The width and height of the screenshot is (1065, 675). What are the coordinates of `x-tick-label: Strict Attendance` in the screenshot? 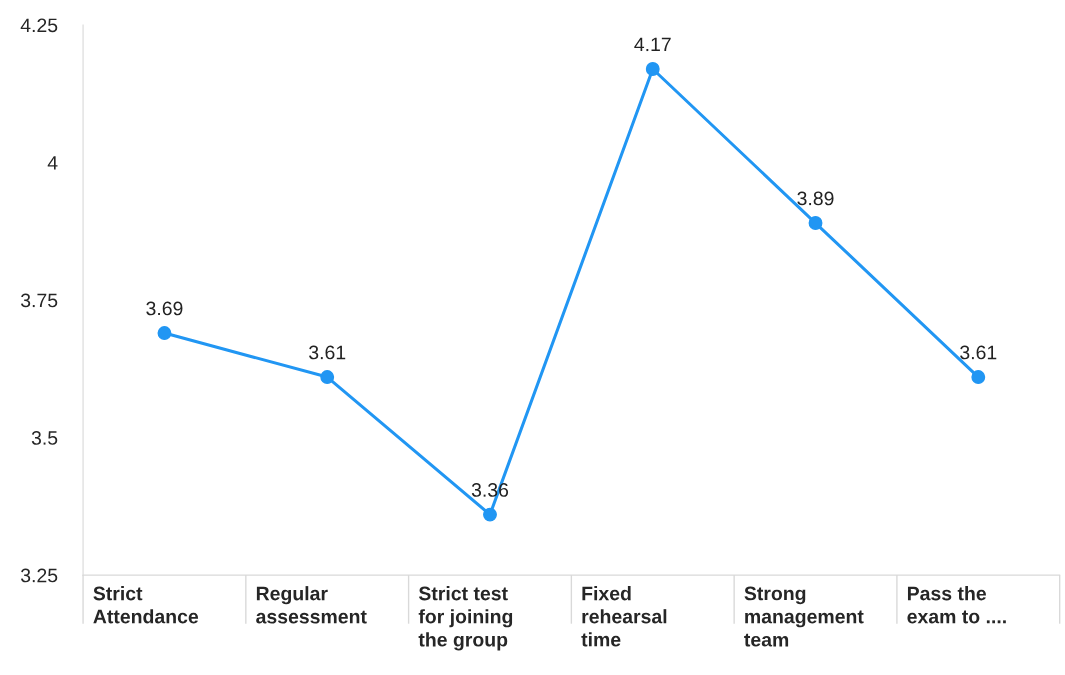 It's located at (146, 605).